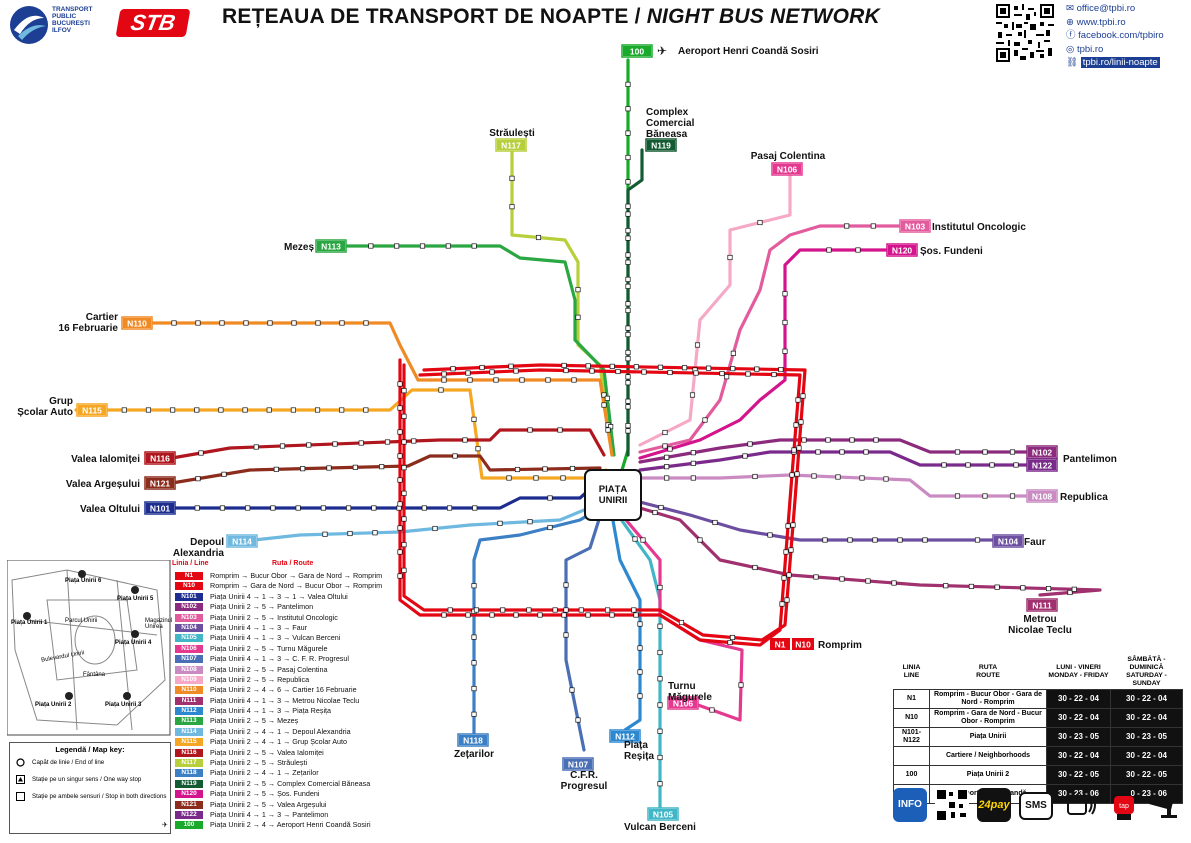 The image size is (1191, 843). What do you see at coordinates (1115, 9) in the screenshot?
I see `contact-email: ✉ office@tpbi.ro` at bounding box center [1115, 9].